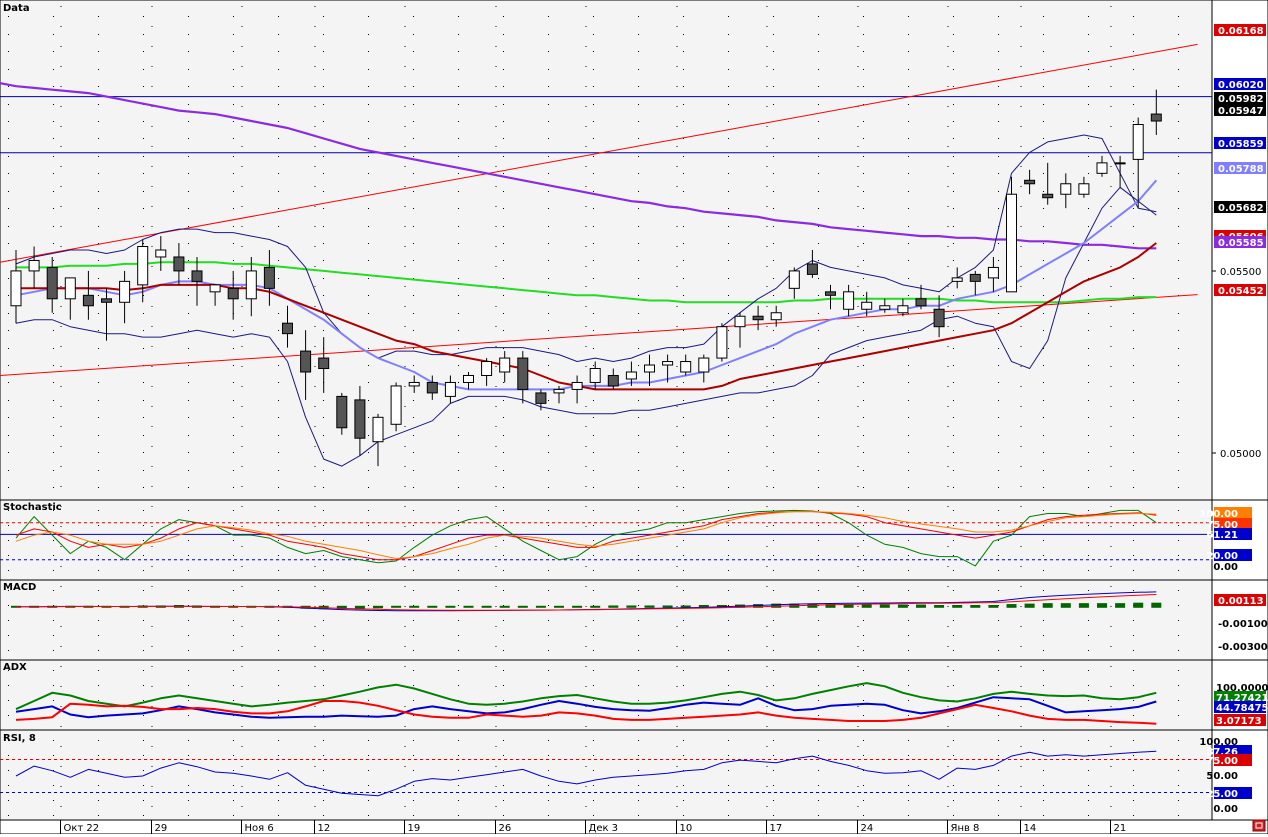 The width and height of the screenshot is (1268, 837). I want to click on stochastic-tick-label: 61.21, so click(1222, 535).